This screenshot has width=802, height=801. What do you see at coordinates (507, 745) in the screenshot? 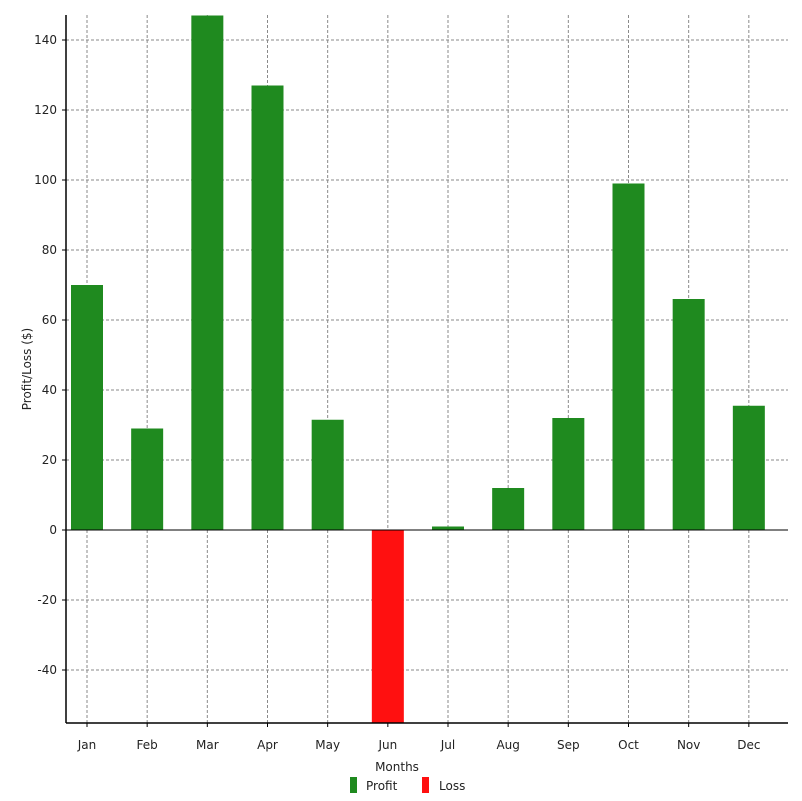
I see `x-tick-label: Aug` at bounding box center [507, 745].